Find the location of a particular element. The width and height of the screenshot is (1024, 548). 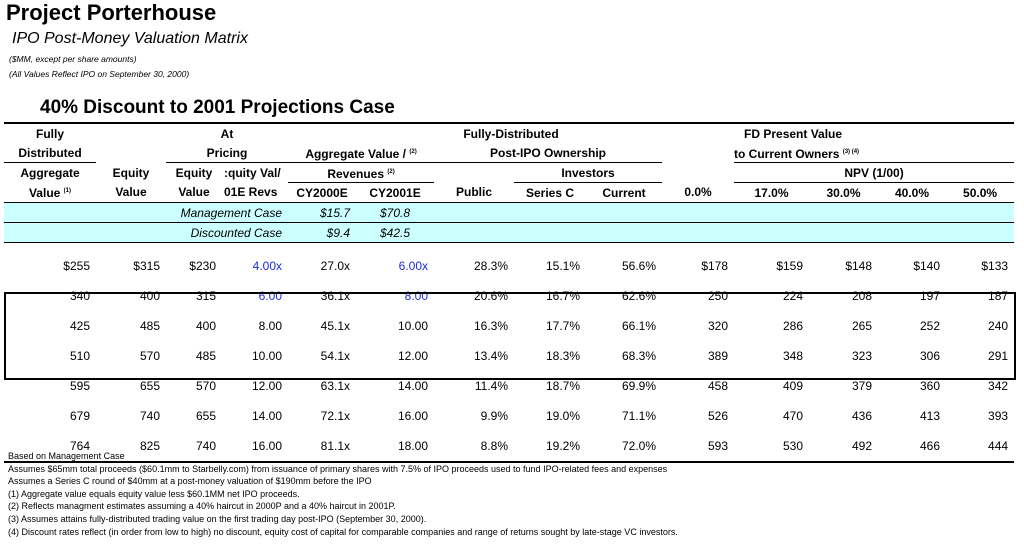

header-fully: Fully is located at coordinates (50, 132).